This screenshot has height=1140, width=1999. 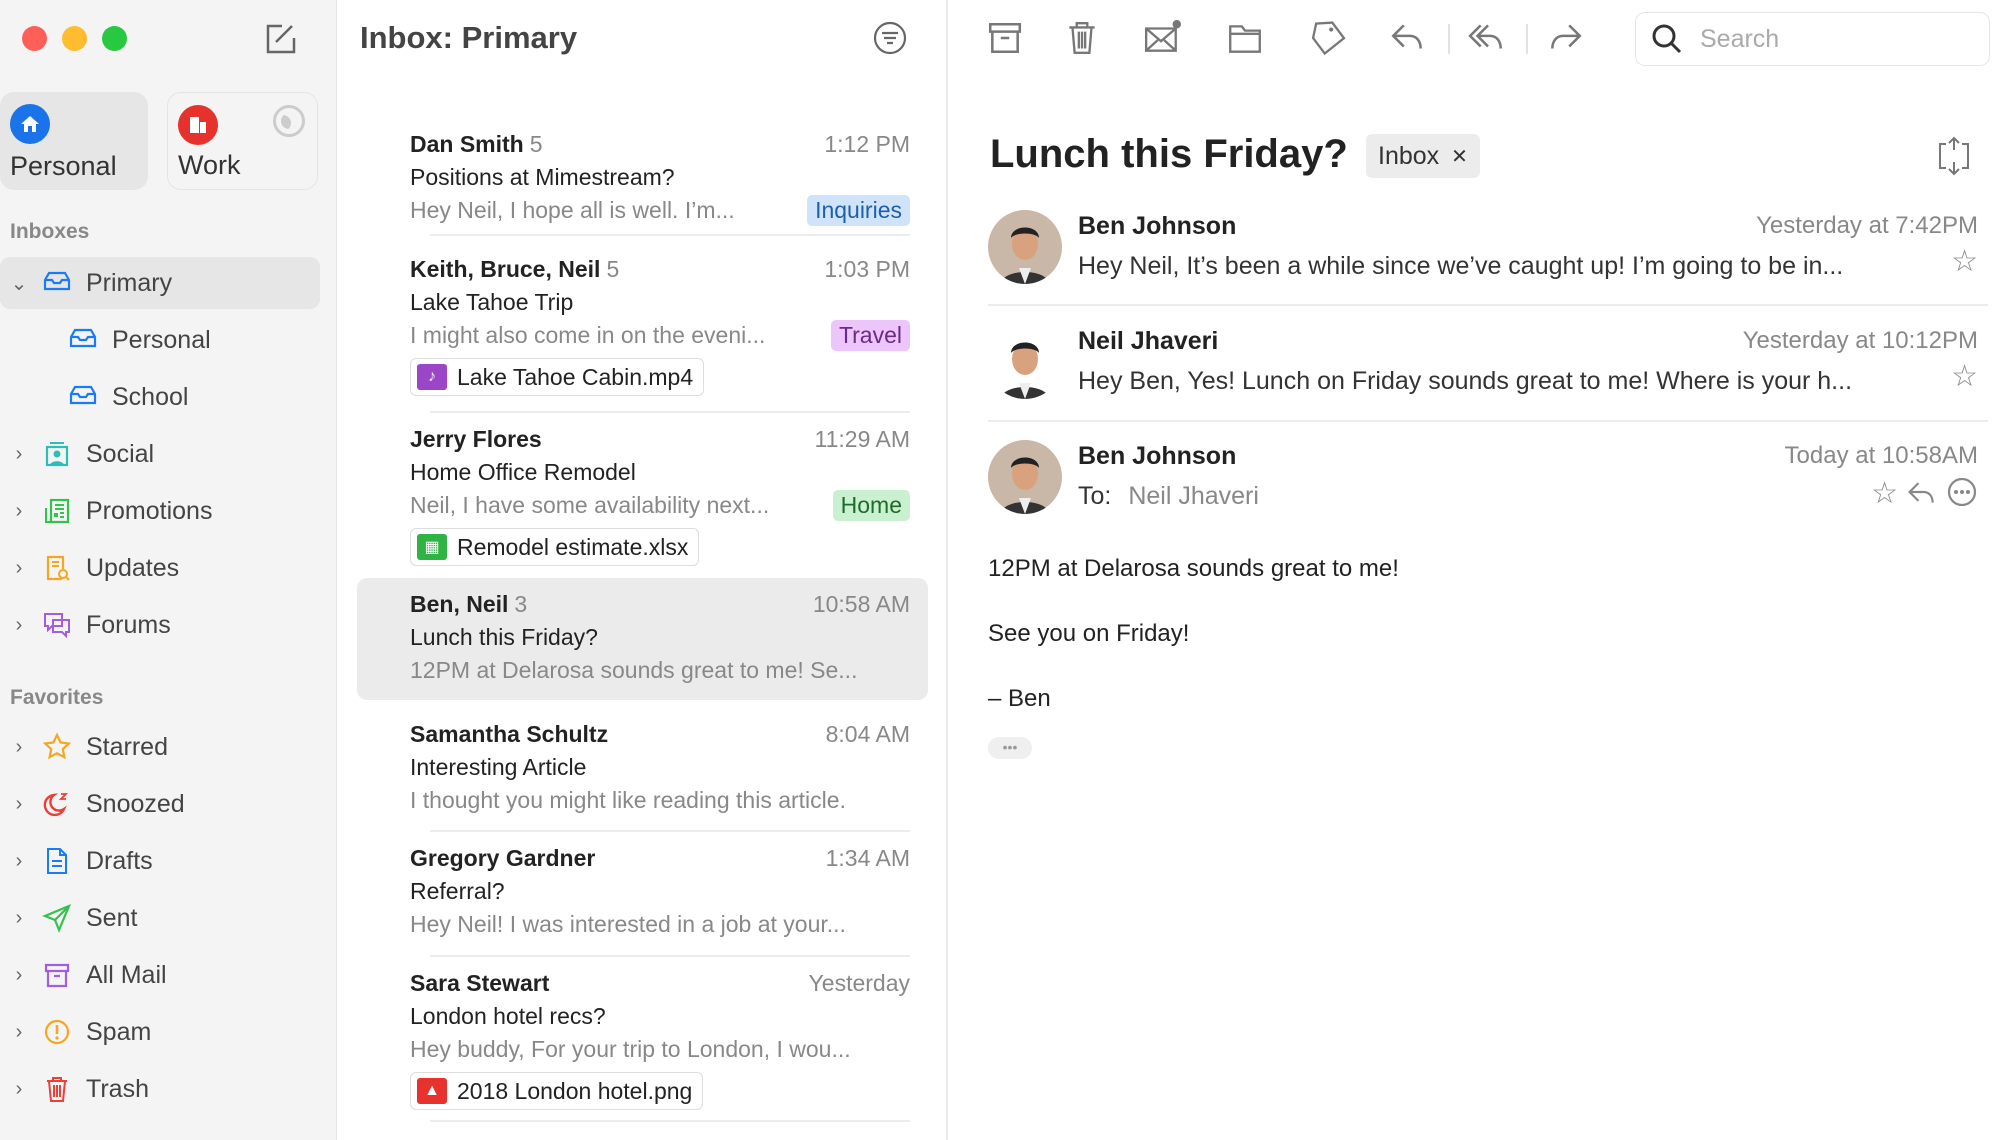 What do you see at coordinates (74, 141) in the screenshot?
I see `account-personal: Personal` at bounding box center [74, 141].